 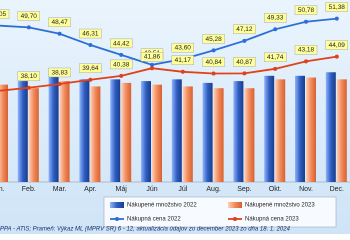 I want to click on x-tick-label: Okt., so click(x=275, y=189).